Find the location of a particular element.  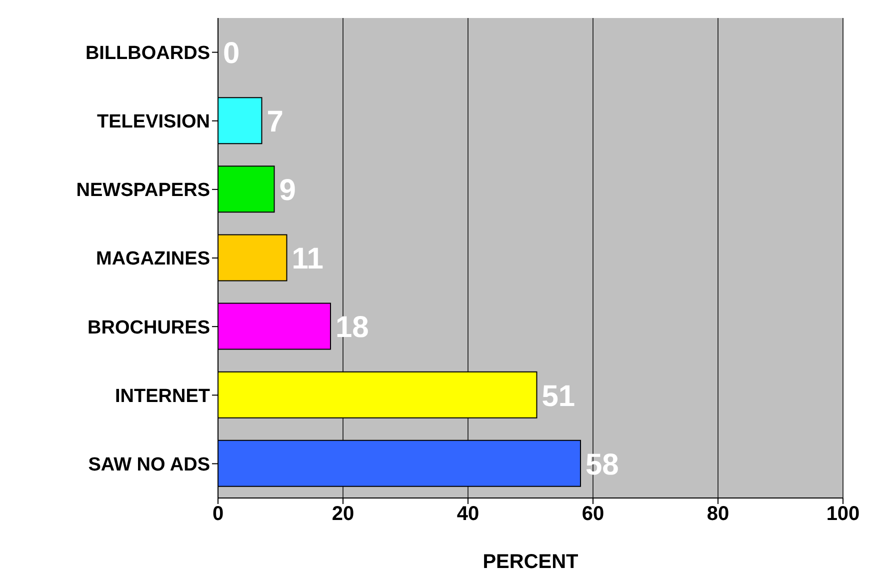

x-tick-label: 80 is located at coordinates (718, 514).